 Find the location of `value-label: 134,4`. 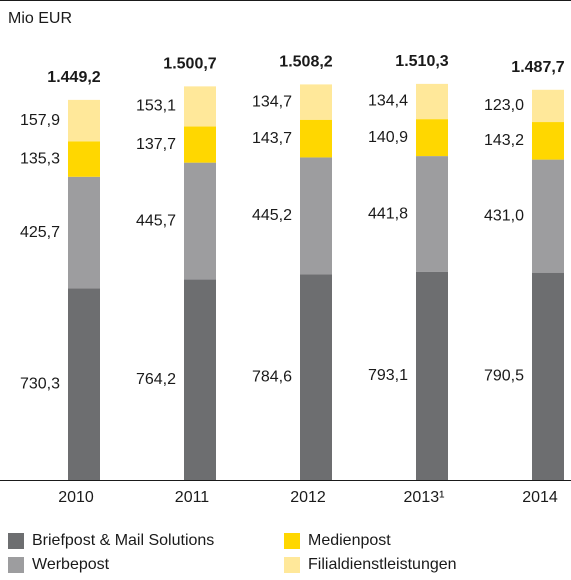

value-label: 134,4 is located at coordinates (388, 101).